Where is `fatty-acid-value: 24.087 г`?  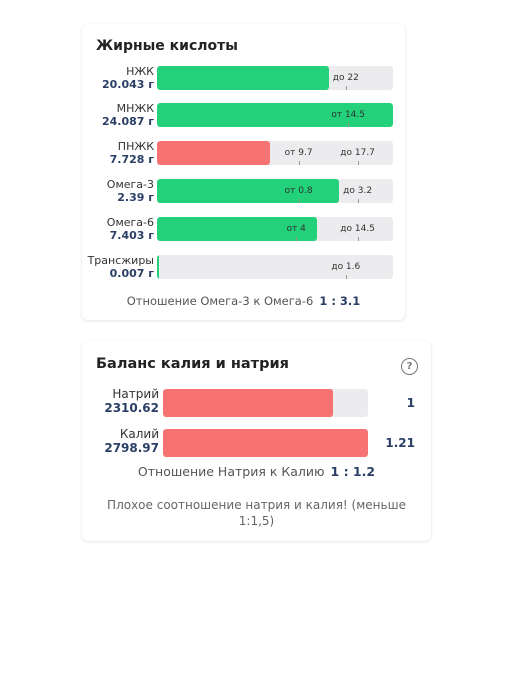 fatty-acid-value: 24.087 г is located at coordinates (127, 121).